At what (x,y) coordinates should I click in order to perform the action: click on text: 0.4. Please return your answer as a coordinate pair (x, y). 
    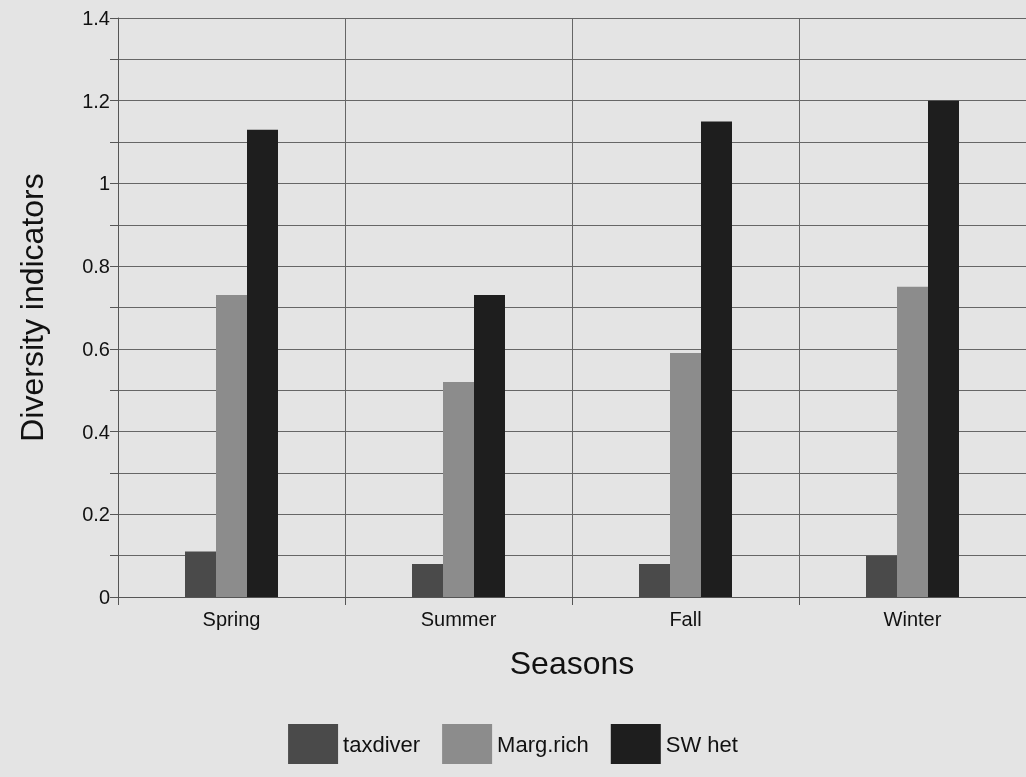
    Looking at the image, I should click on (96, 431).